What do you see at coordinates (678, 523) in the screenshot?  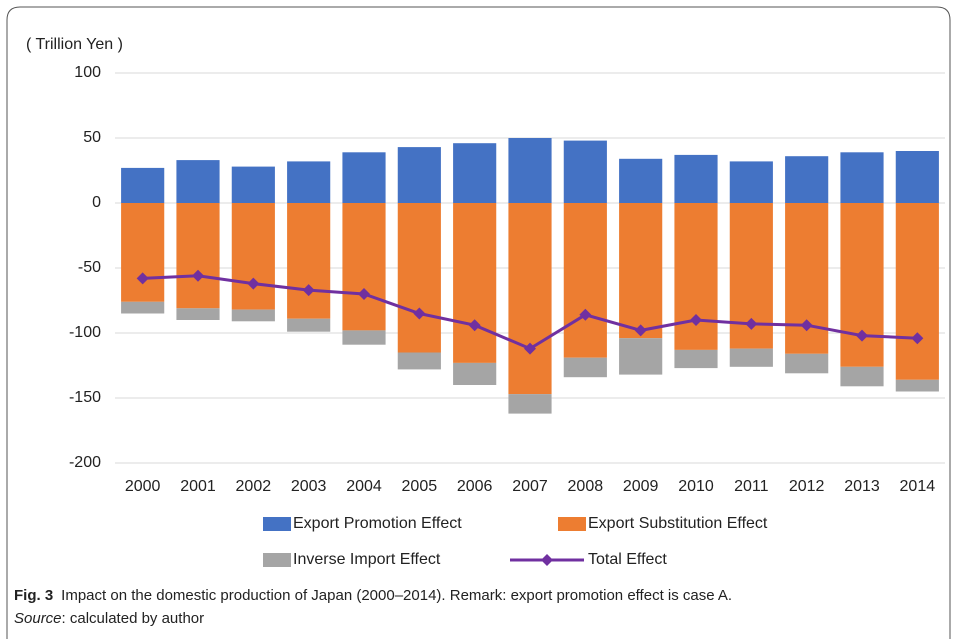 I see `legend-label: Export Substitution Effect` at bounding box center [678, 523].